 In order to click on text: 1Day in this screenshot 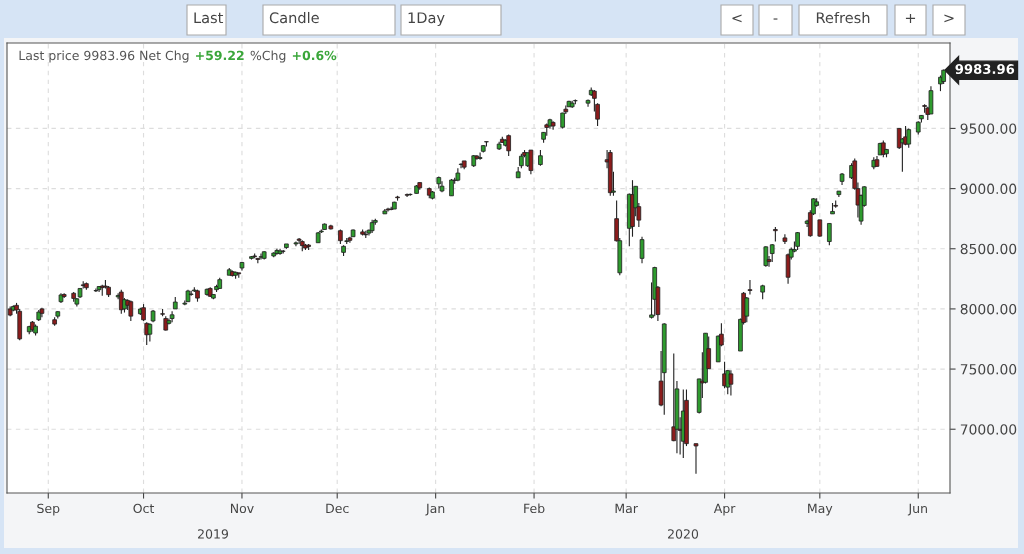, I will do `click(426, 19)`.